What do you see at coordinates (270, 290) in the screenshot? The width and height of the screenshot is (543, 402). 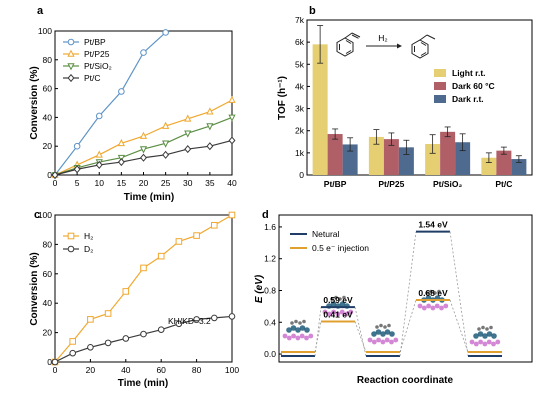 I see `y-tick-label: 0.8` at bounding box center [270, 290].